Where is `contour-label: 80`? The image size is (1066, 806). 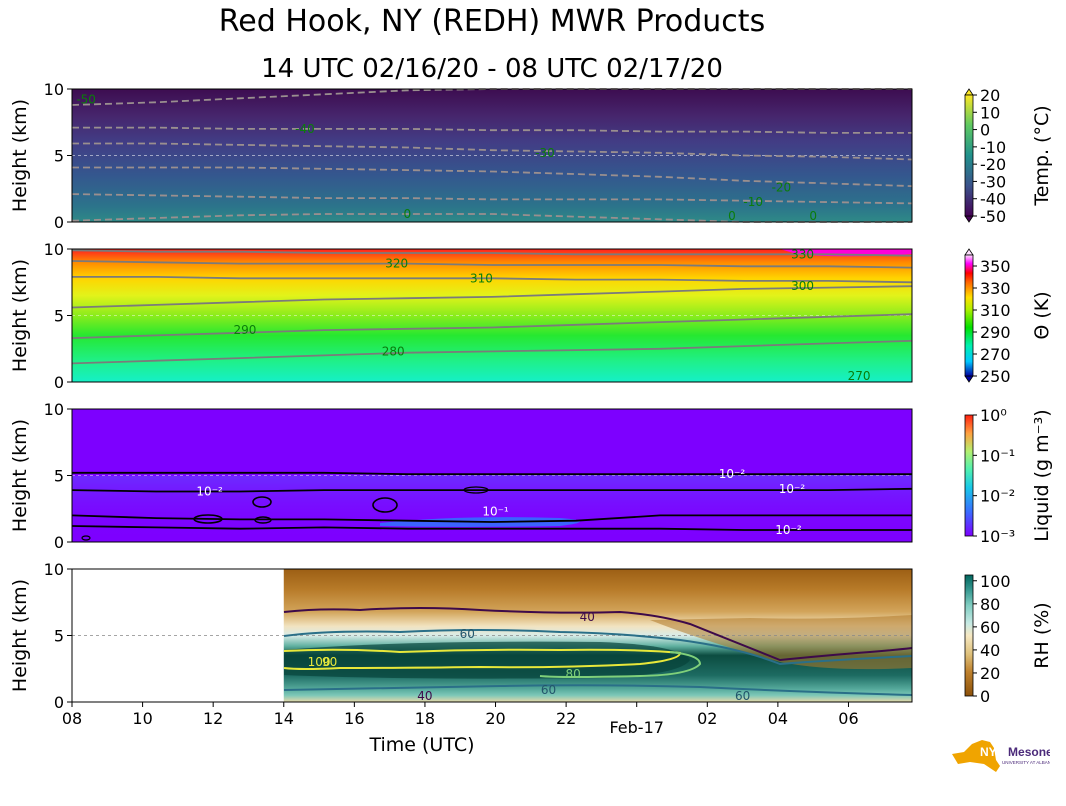 contour-label: 80 is located at coordinates (573, 674).